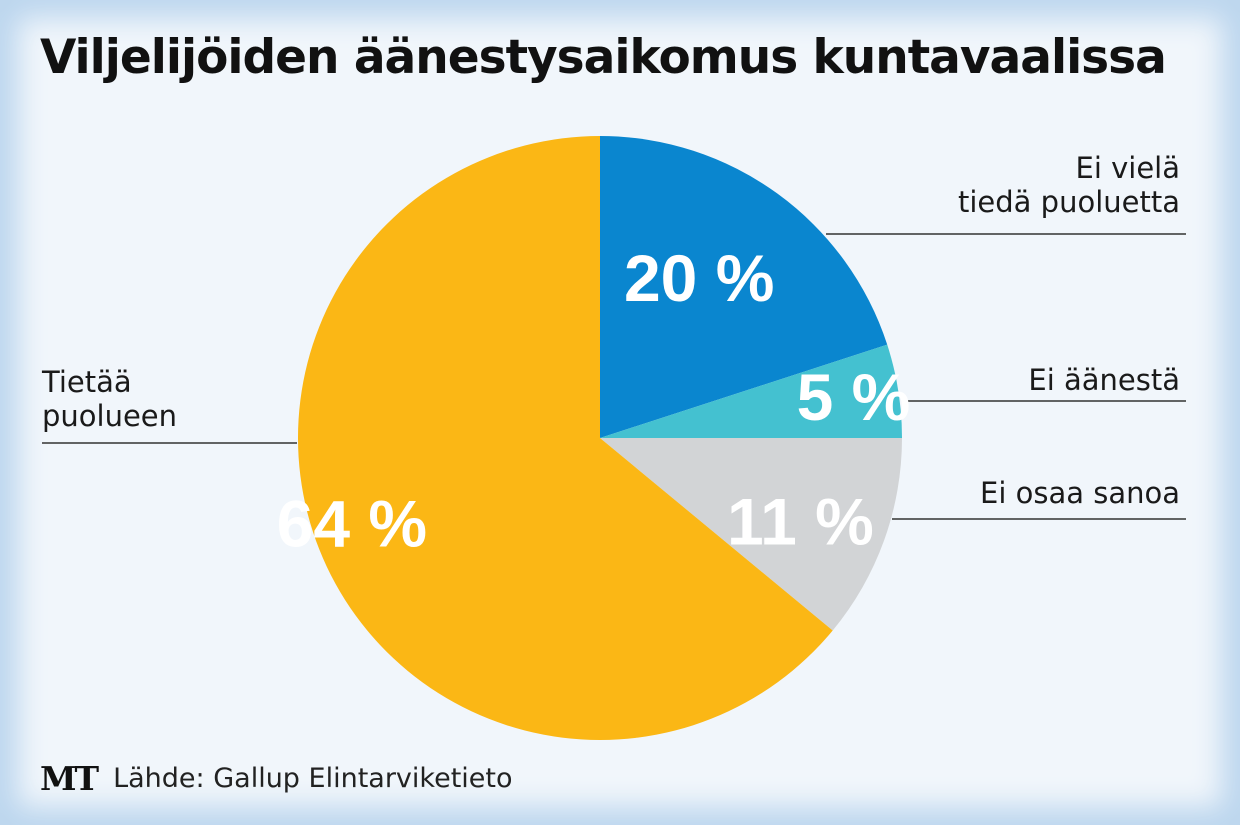 This screenshot has height=825, width=1240. What do you see at coordinates (1104, 380) in the screenshot?
I see `slice-category-label-1: Ei äänestä` at bounding box center [1104, 380].